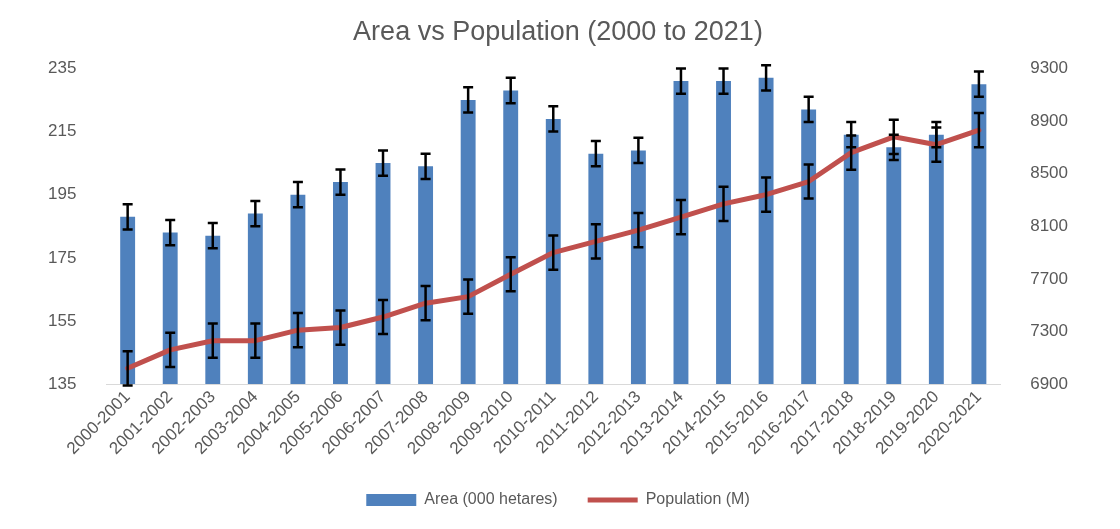 This screenshot has height=529, width=1120. Describe the element at coordinates (62, 257) in the screenshot. I see `y-tick-label: 175` at that location.